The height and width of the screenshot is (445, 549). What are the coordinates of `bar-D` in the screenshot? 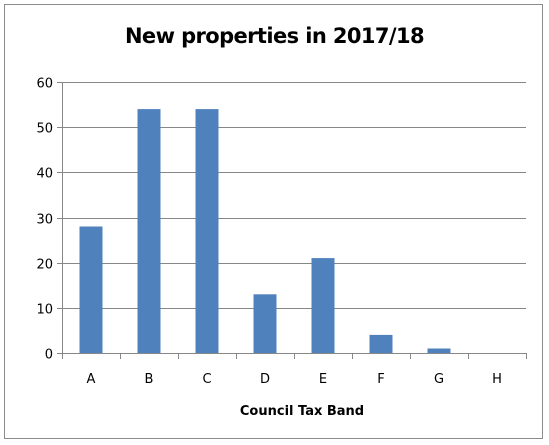 It's located at (265, 323).